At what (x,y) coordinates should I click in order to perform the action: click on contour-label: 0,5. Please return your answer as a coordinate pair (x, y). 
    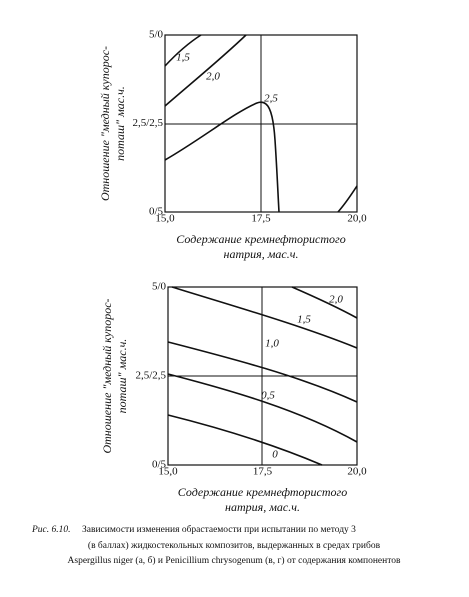
    Looking at the image, I should click on (268, 396).